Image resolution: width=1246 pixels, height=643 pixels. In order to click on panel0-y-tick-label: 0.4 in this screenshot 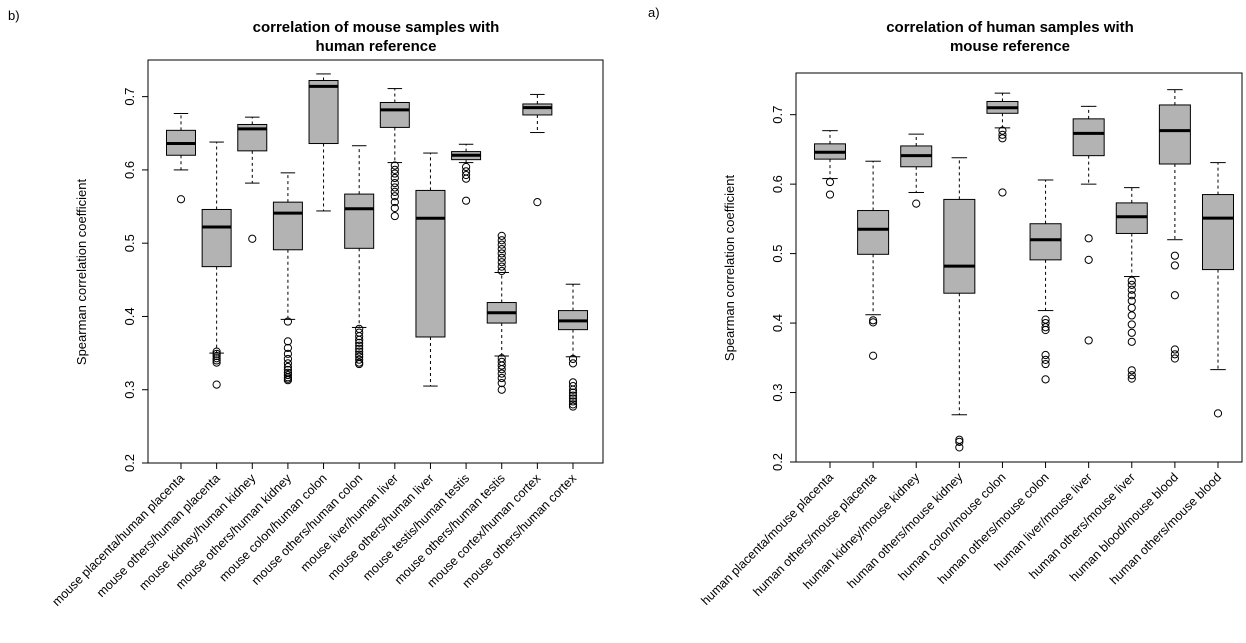, I will do `click(129, 316)`.